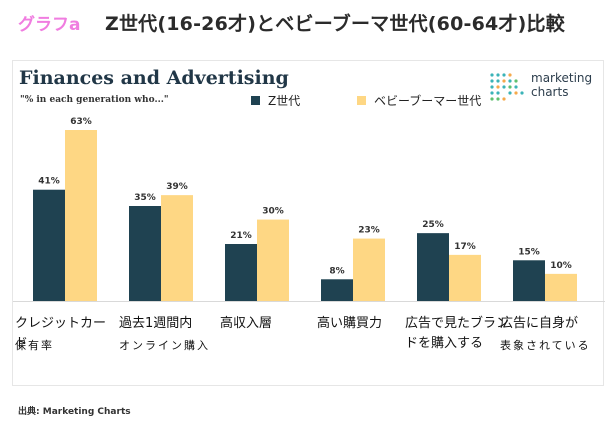 This screenshot has width=613, height=434. I want to click on data-label-genz-1: 35%, so click(145, 198).